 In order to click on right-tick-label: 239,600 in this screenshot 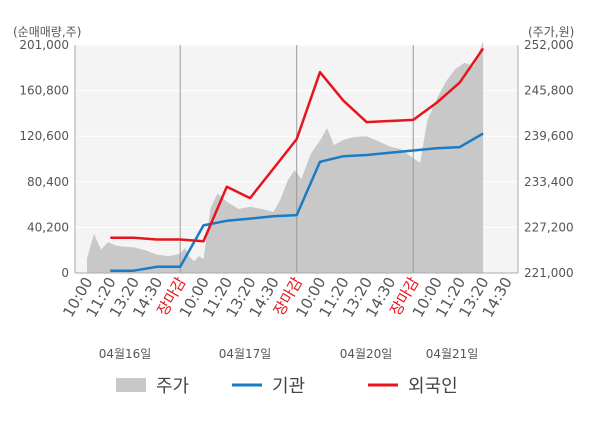, I will do `click(549, 136)`.